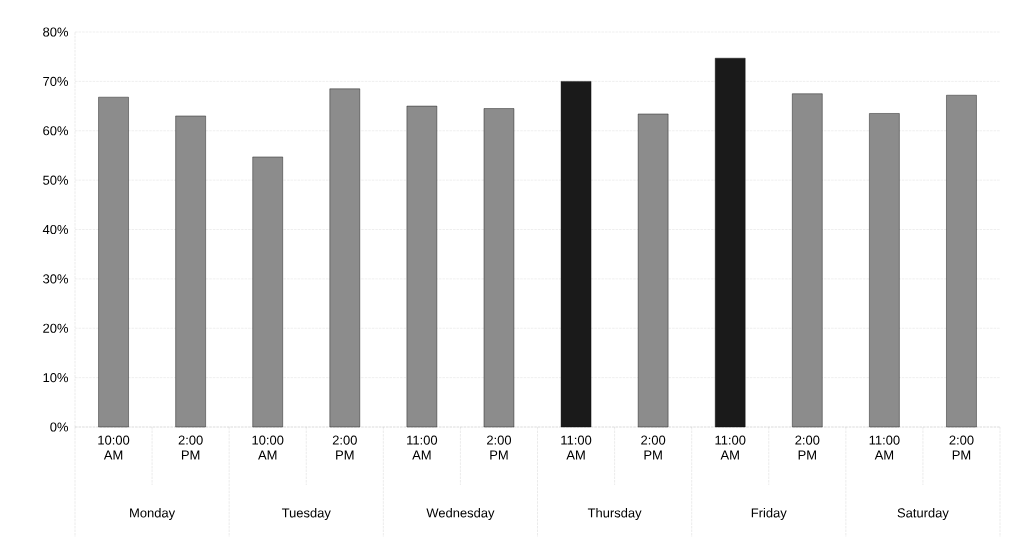  What do you see at coordinates (56, 180) in the screenshot?
I see `y-tick-label: 50%` at bounding box center [56, 180].